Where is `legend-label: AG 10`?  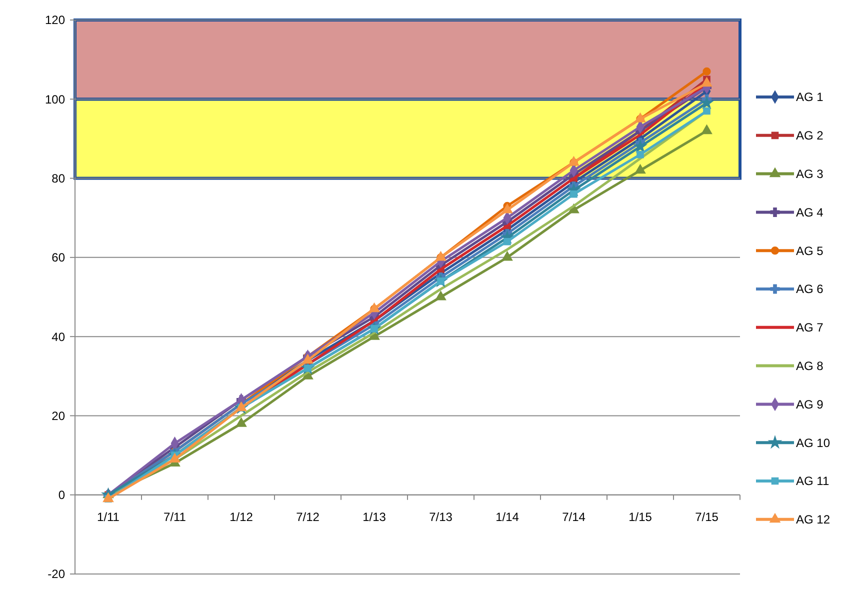
legend-label: AG 10 is located at coordinates (813, 443).